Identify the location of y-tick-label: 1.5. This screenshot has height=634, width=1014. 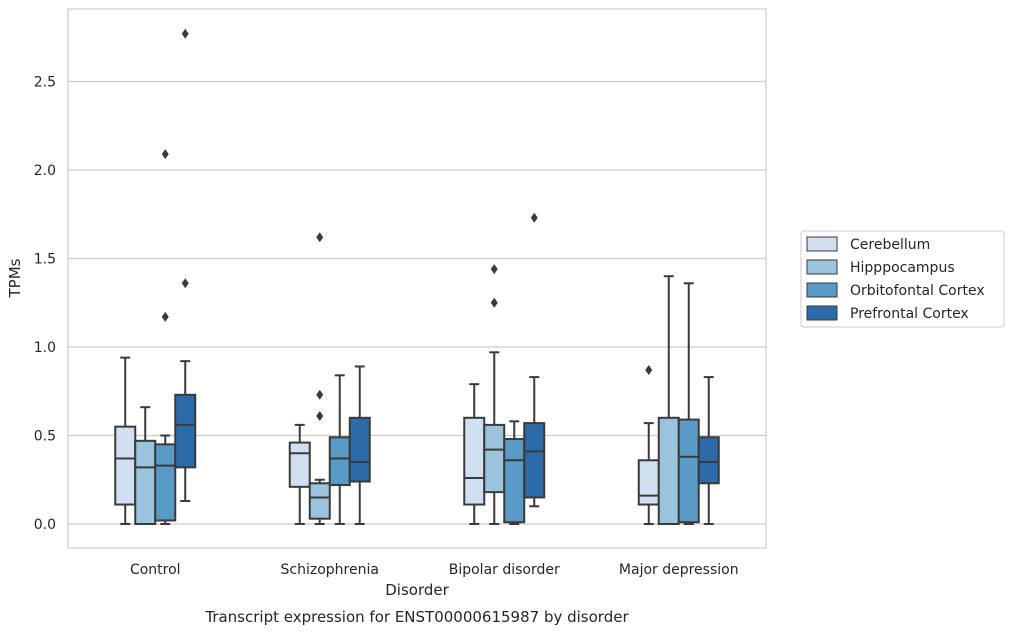
(45, 260).